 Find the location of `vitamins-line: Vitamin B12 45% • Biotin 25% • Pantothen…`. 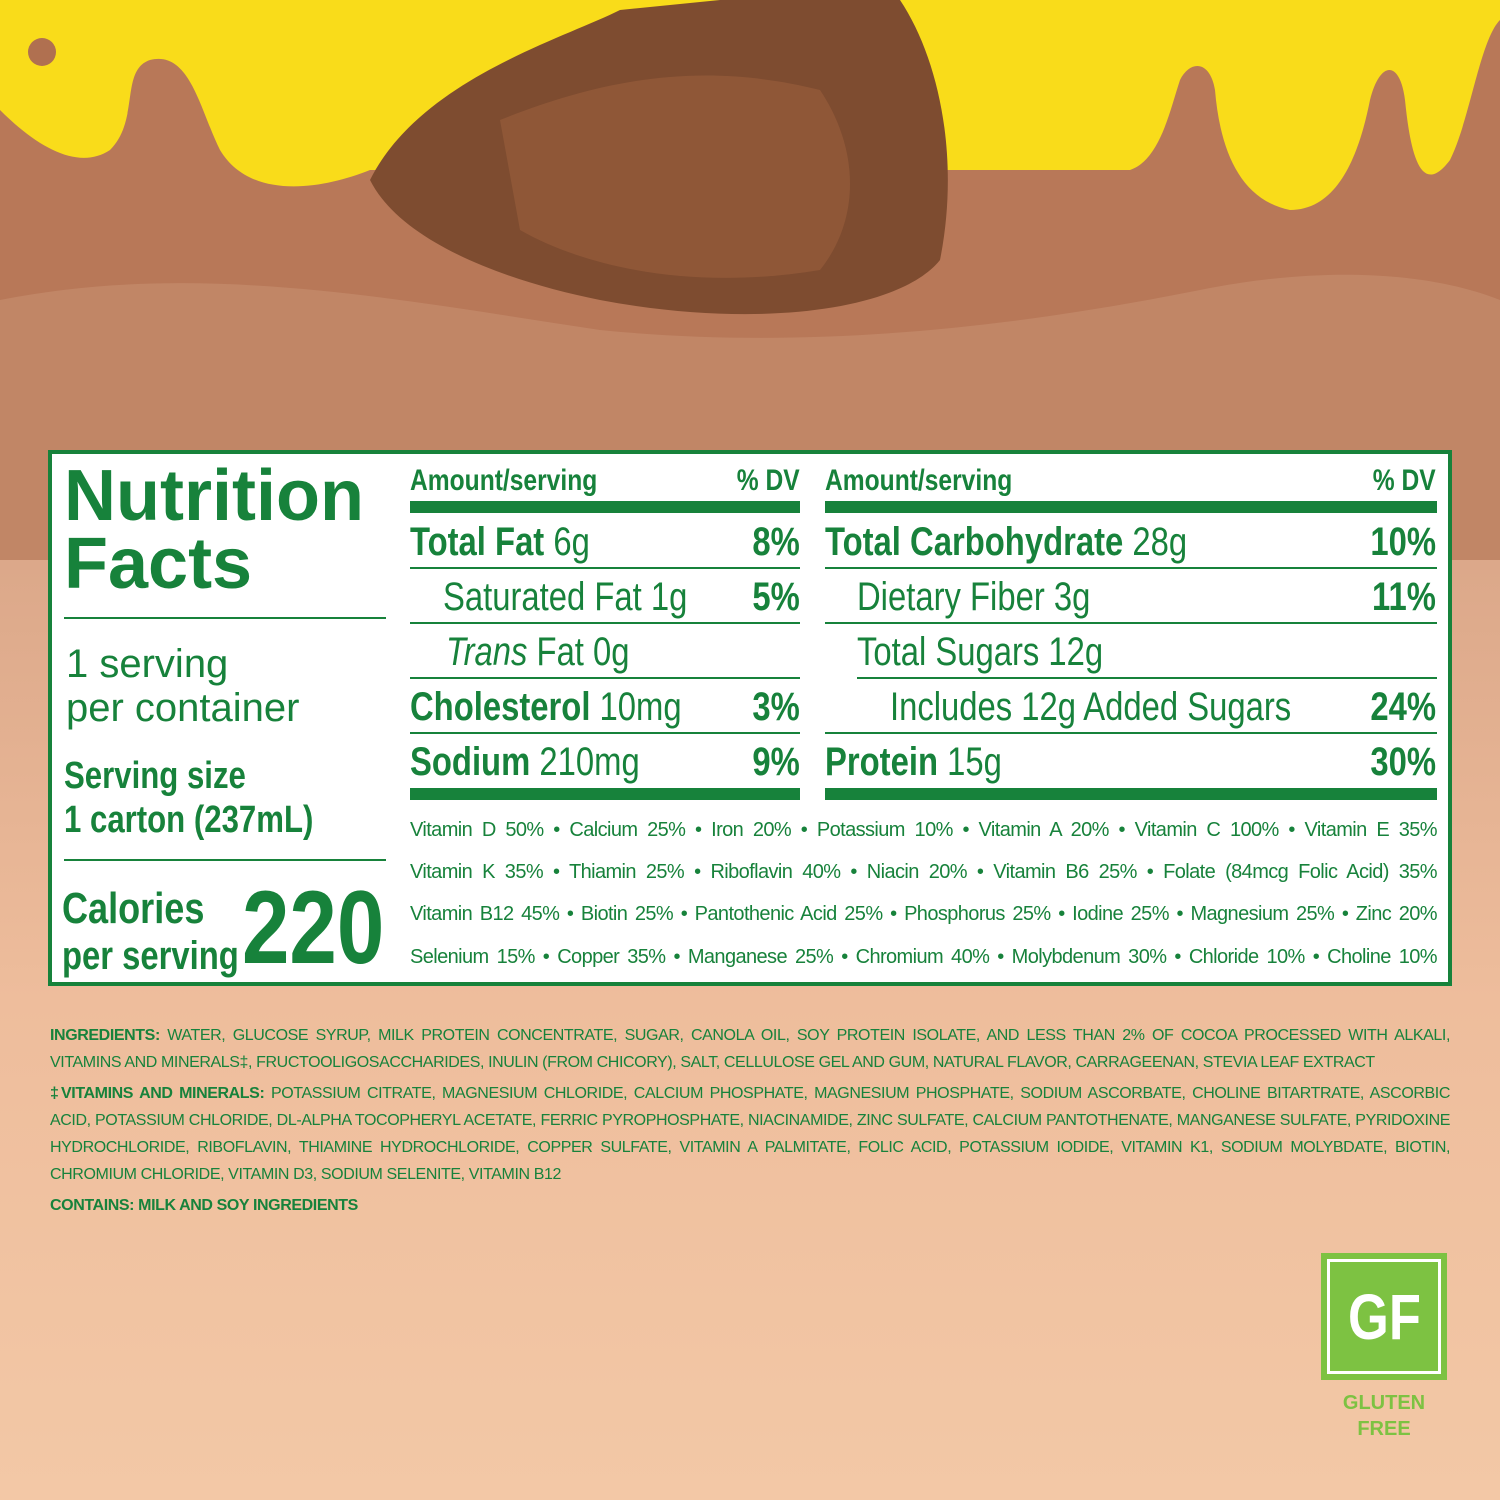

vitamins-line: Vitamin B12 45% • Biotin 25% • Pantothen… is located at coordinates (924, 914).